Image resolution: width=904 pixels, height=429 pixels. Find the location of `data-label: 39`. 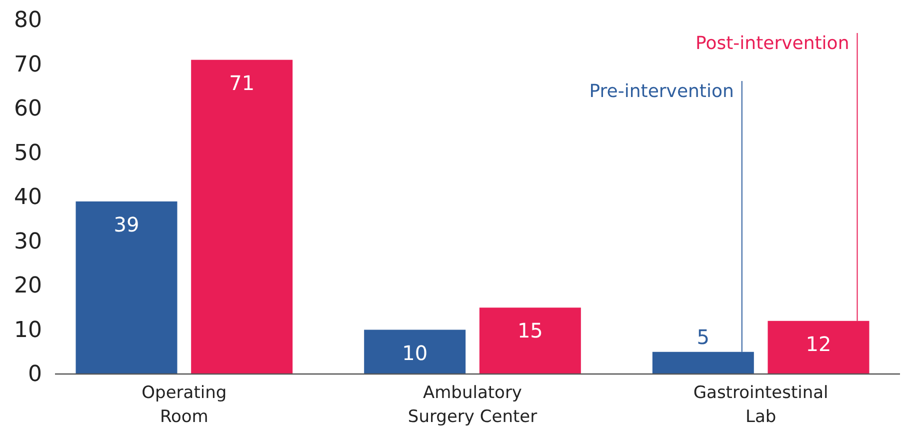

data-label: 39 is located at coordinates (127, 224).